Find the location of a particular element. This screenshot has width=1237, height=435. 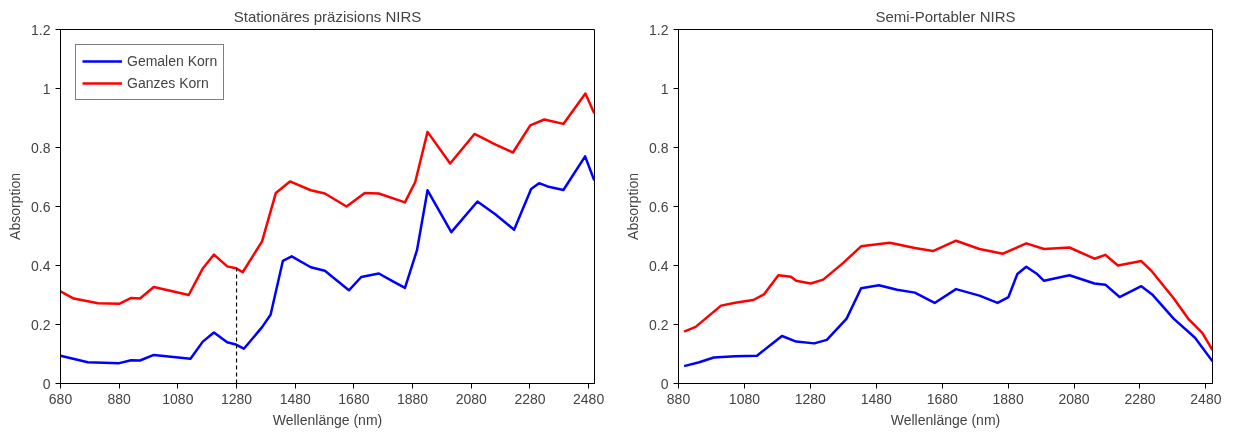

legend-label: Ganzes Korn is located at coordinates (168, 83).